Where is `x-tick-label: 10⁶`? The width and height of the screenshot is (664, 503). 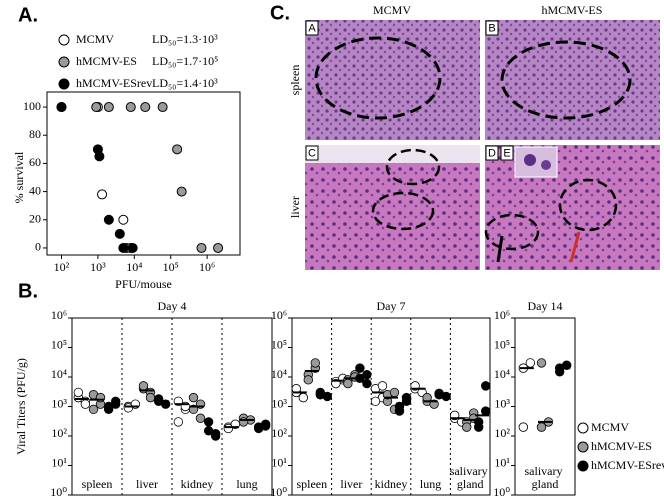 x-tick-label: 10⁶ is located at coordinates (207, 267).